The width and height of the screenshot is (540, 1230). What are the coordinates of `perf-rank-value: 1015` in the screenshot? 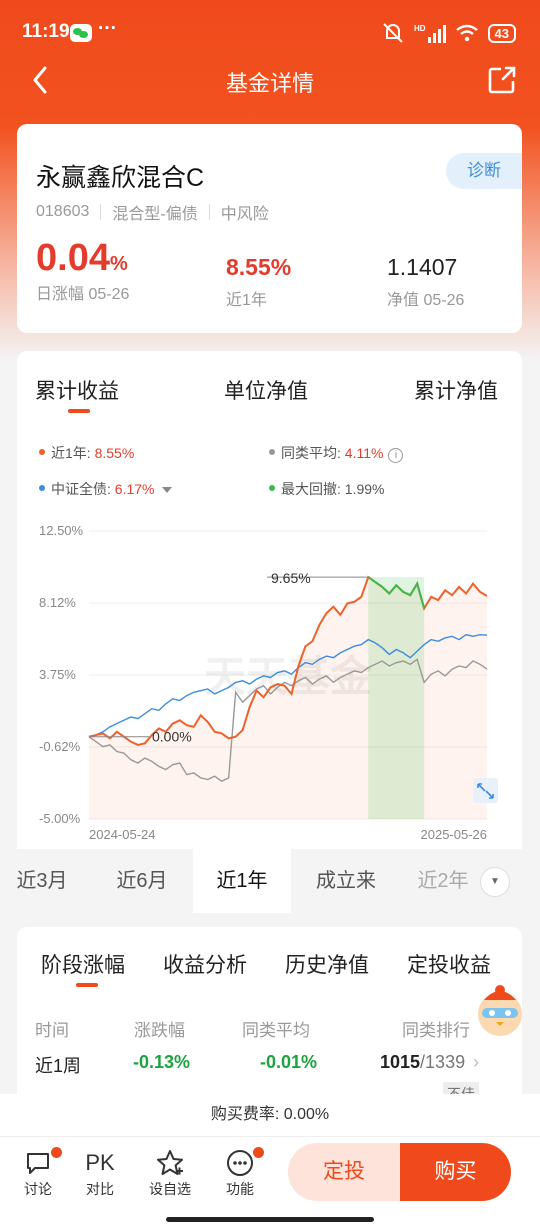 It's located at (400, 1062).